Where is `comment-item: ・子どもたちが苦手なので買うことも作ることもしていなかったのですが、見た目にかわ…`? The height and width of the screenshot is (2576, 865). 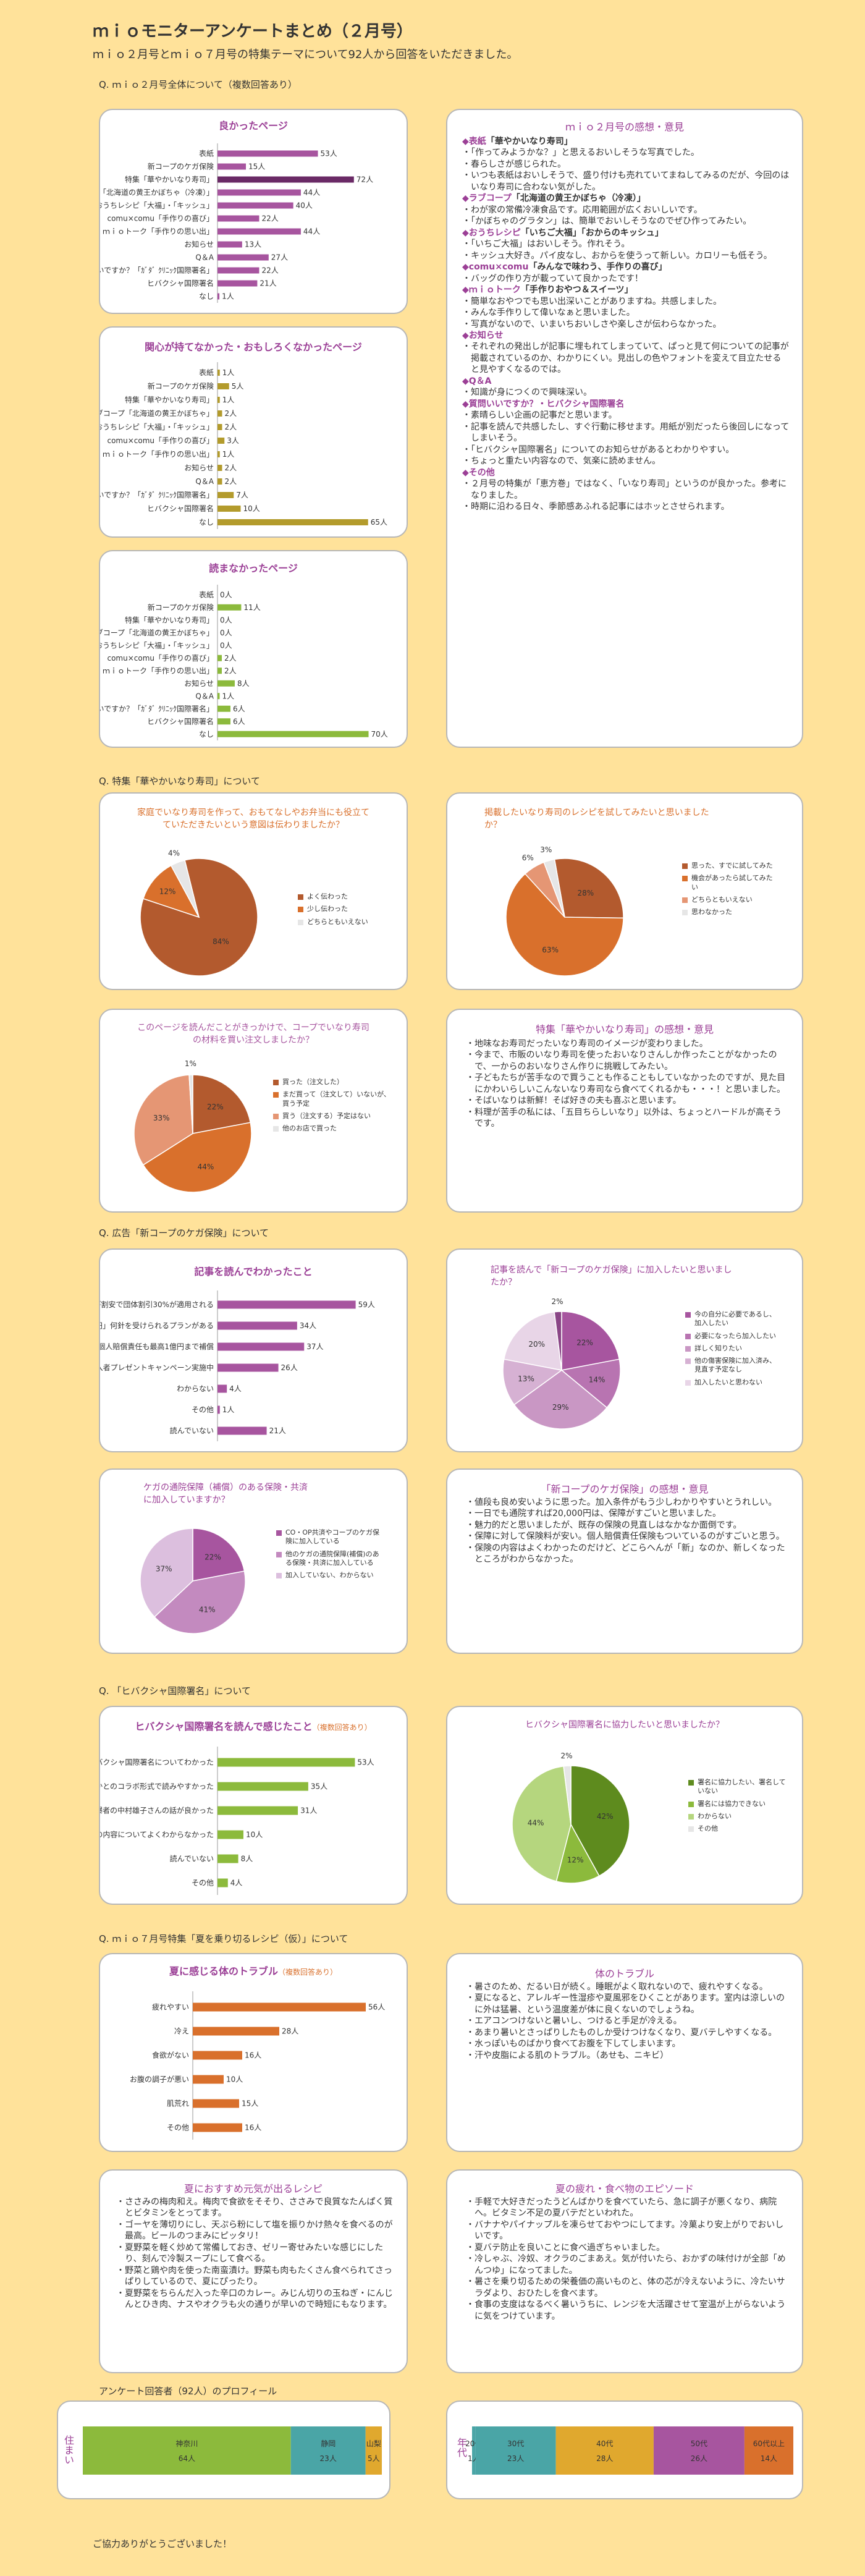
comment-item: ・子どもたちが苦手なので買うことも作ることもしていなかったのですが、見た目にかわ… is located at coordinates (626, 1084).